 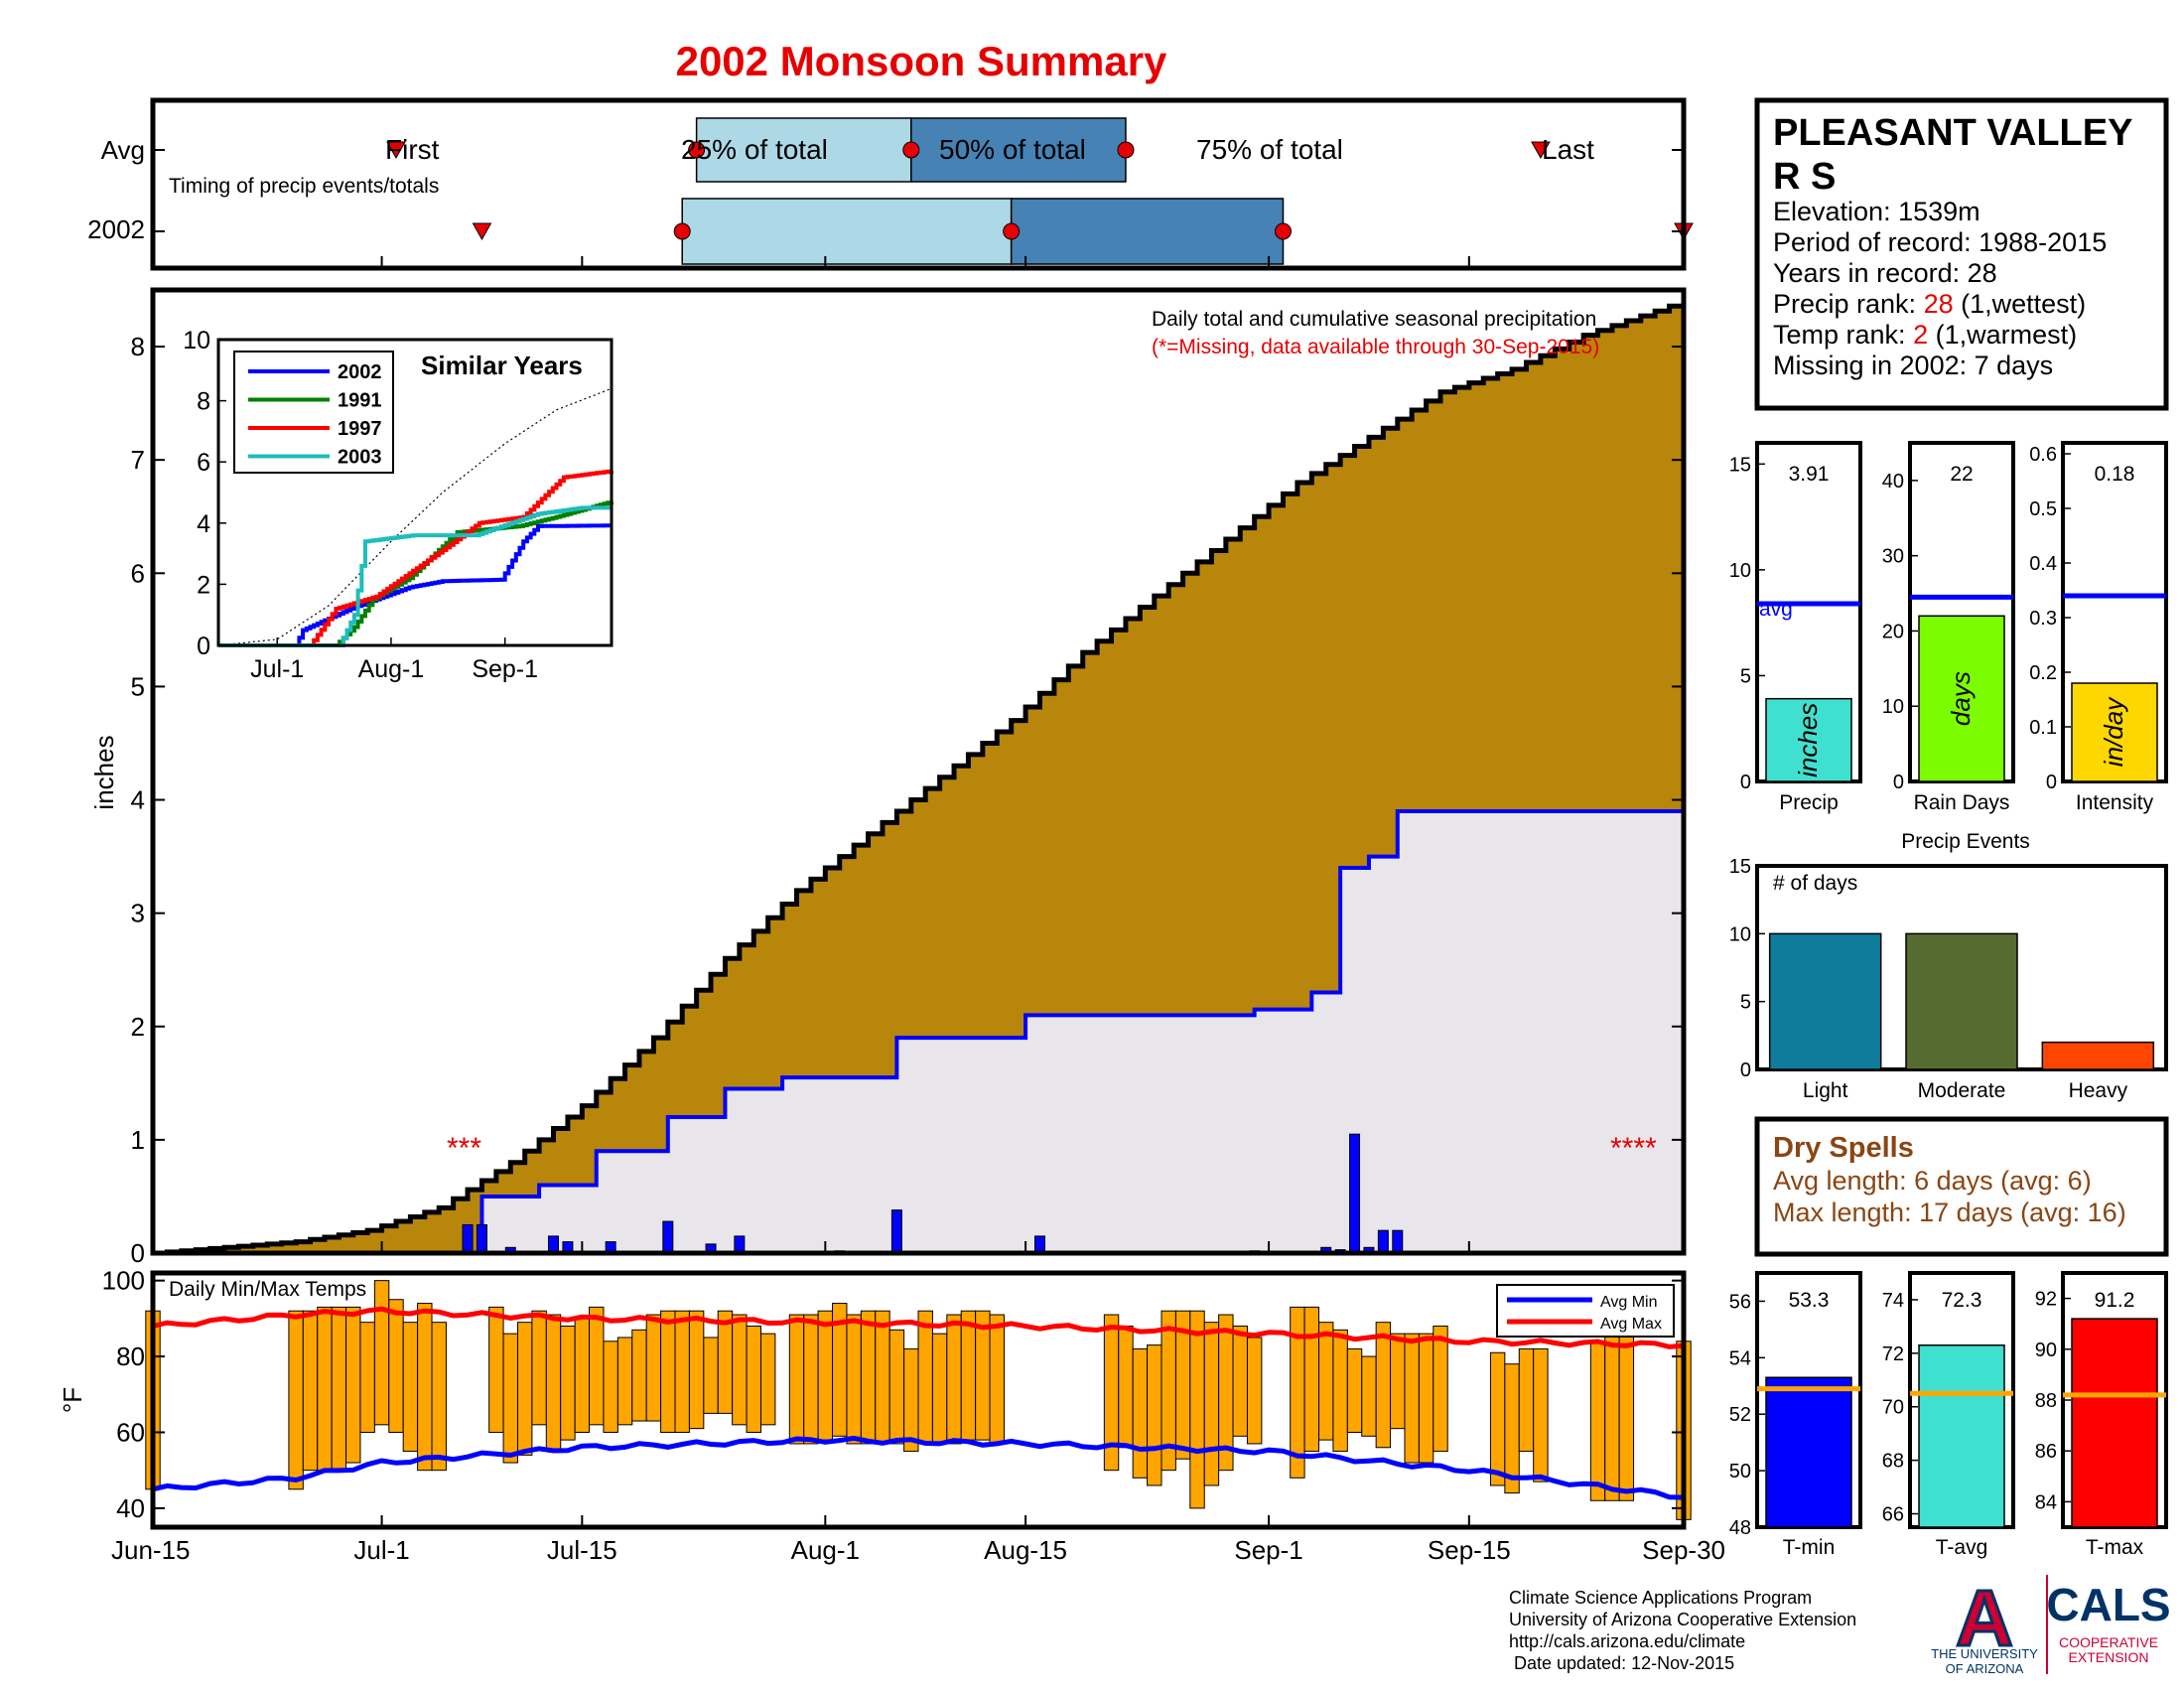 I want to click on dry-spells-frame, so click(x=1961, y=1186).